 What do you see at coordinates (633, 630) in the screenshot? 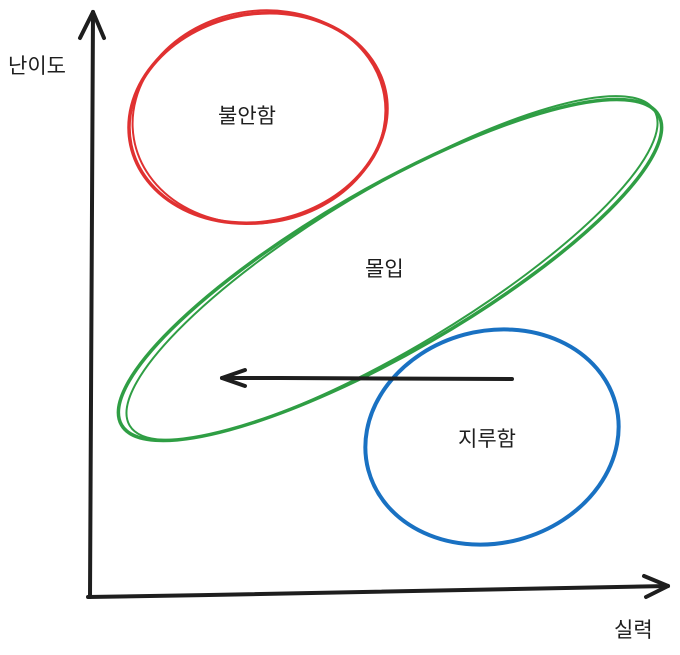
I see `x-axis-label: 실력` at bounding box center [633, 630].